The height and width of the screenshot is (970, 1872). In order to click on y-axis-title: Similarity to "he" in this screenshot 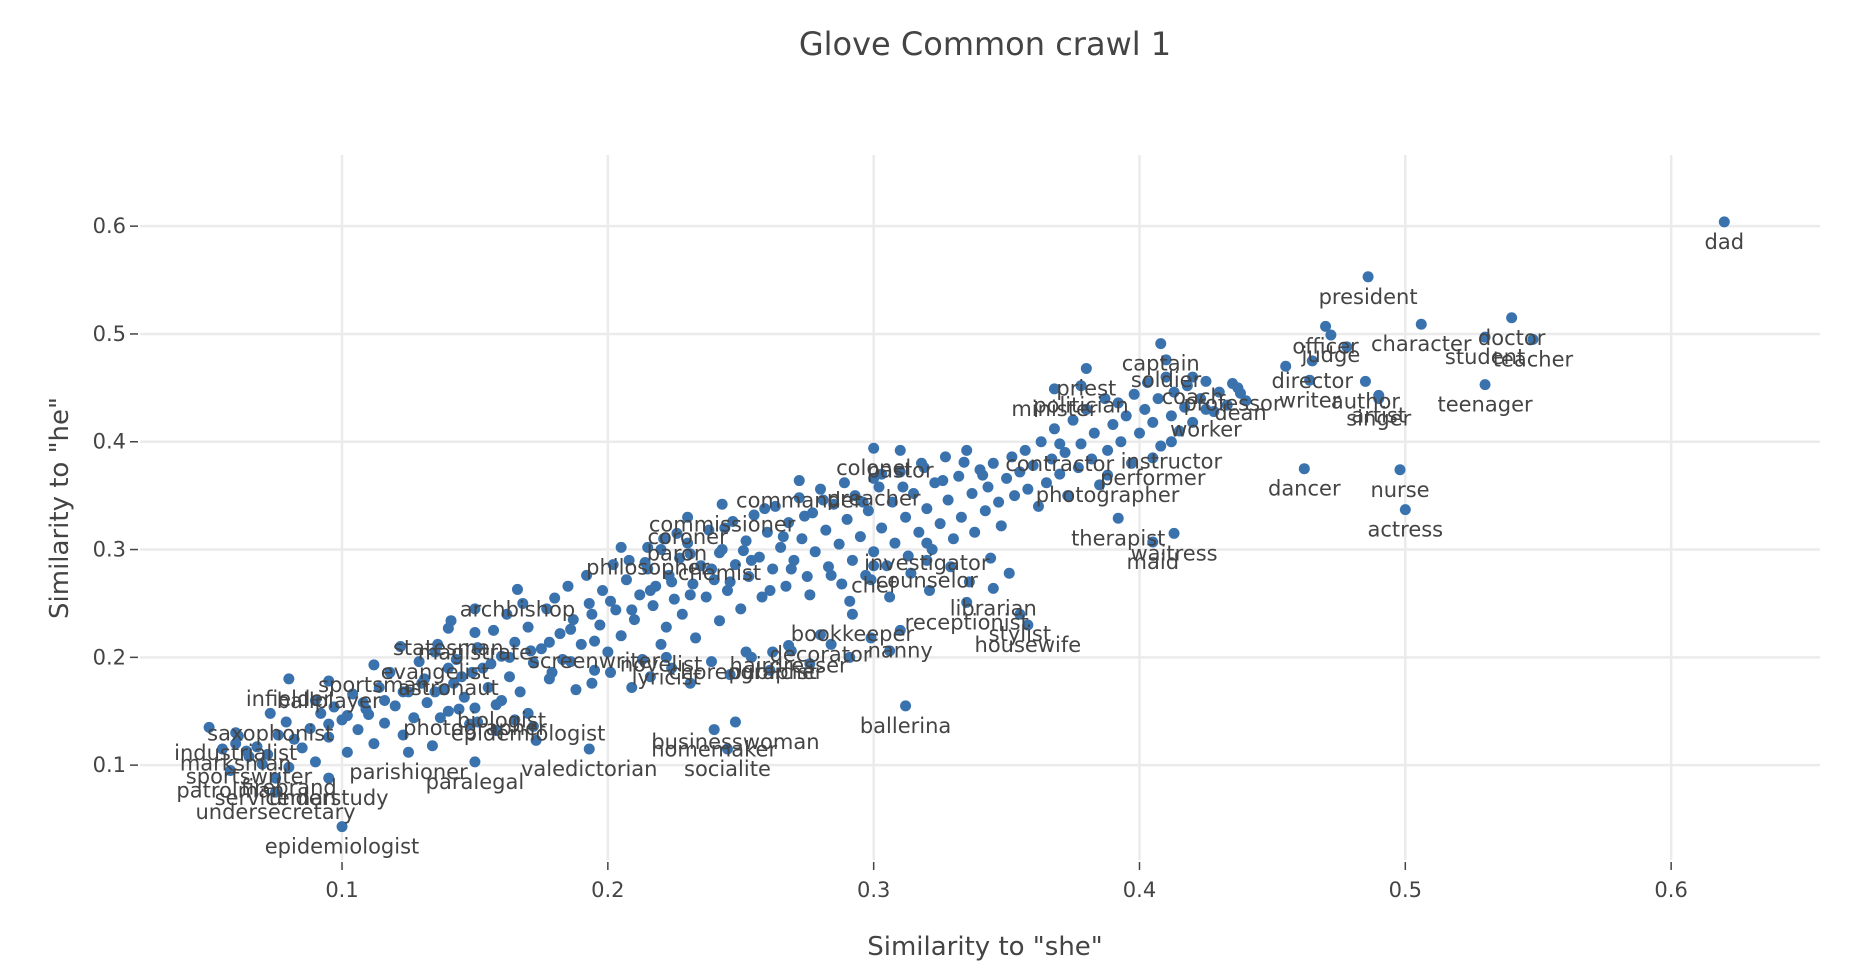, I will do `click(60, 508)`.